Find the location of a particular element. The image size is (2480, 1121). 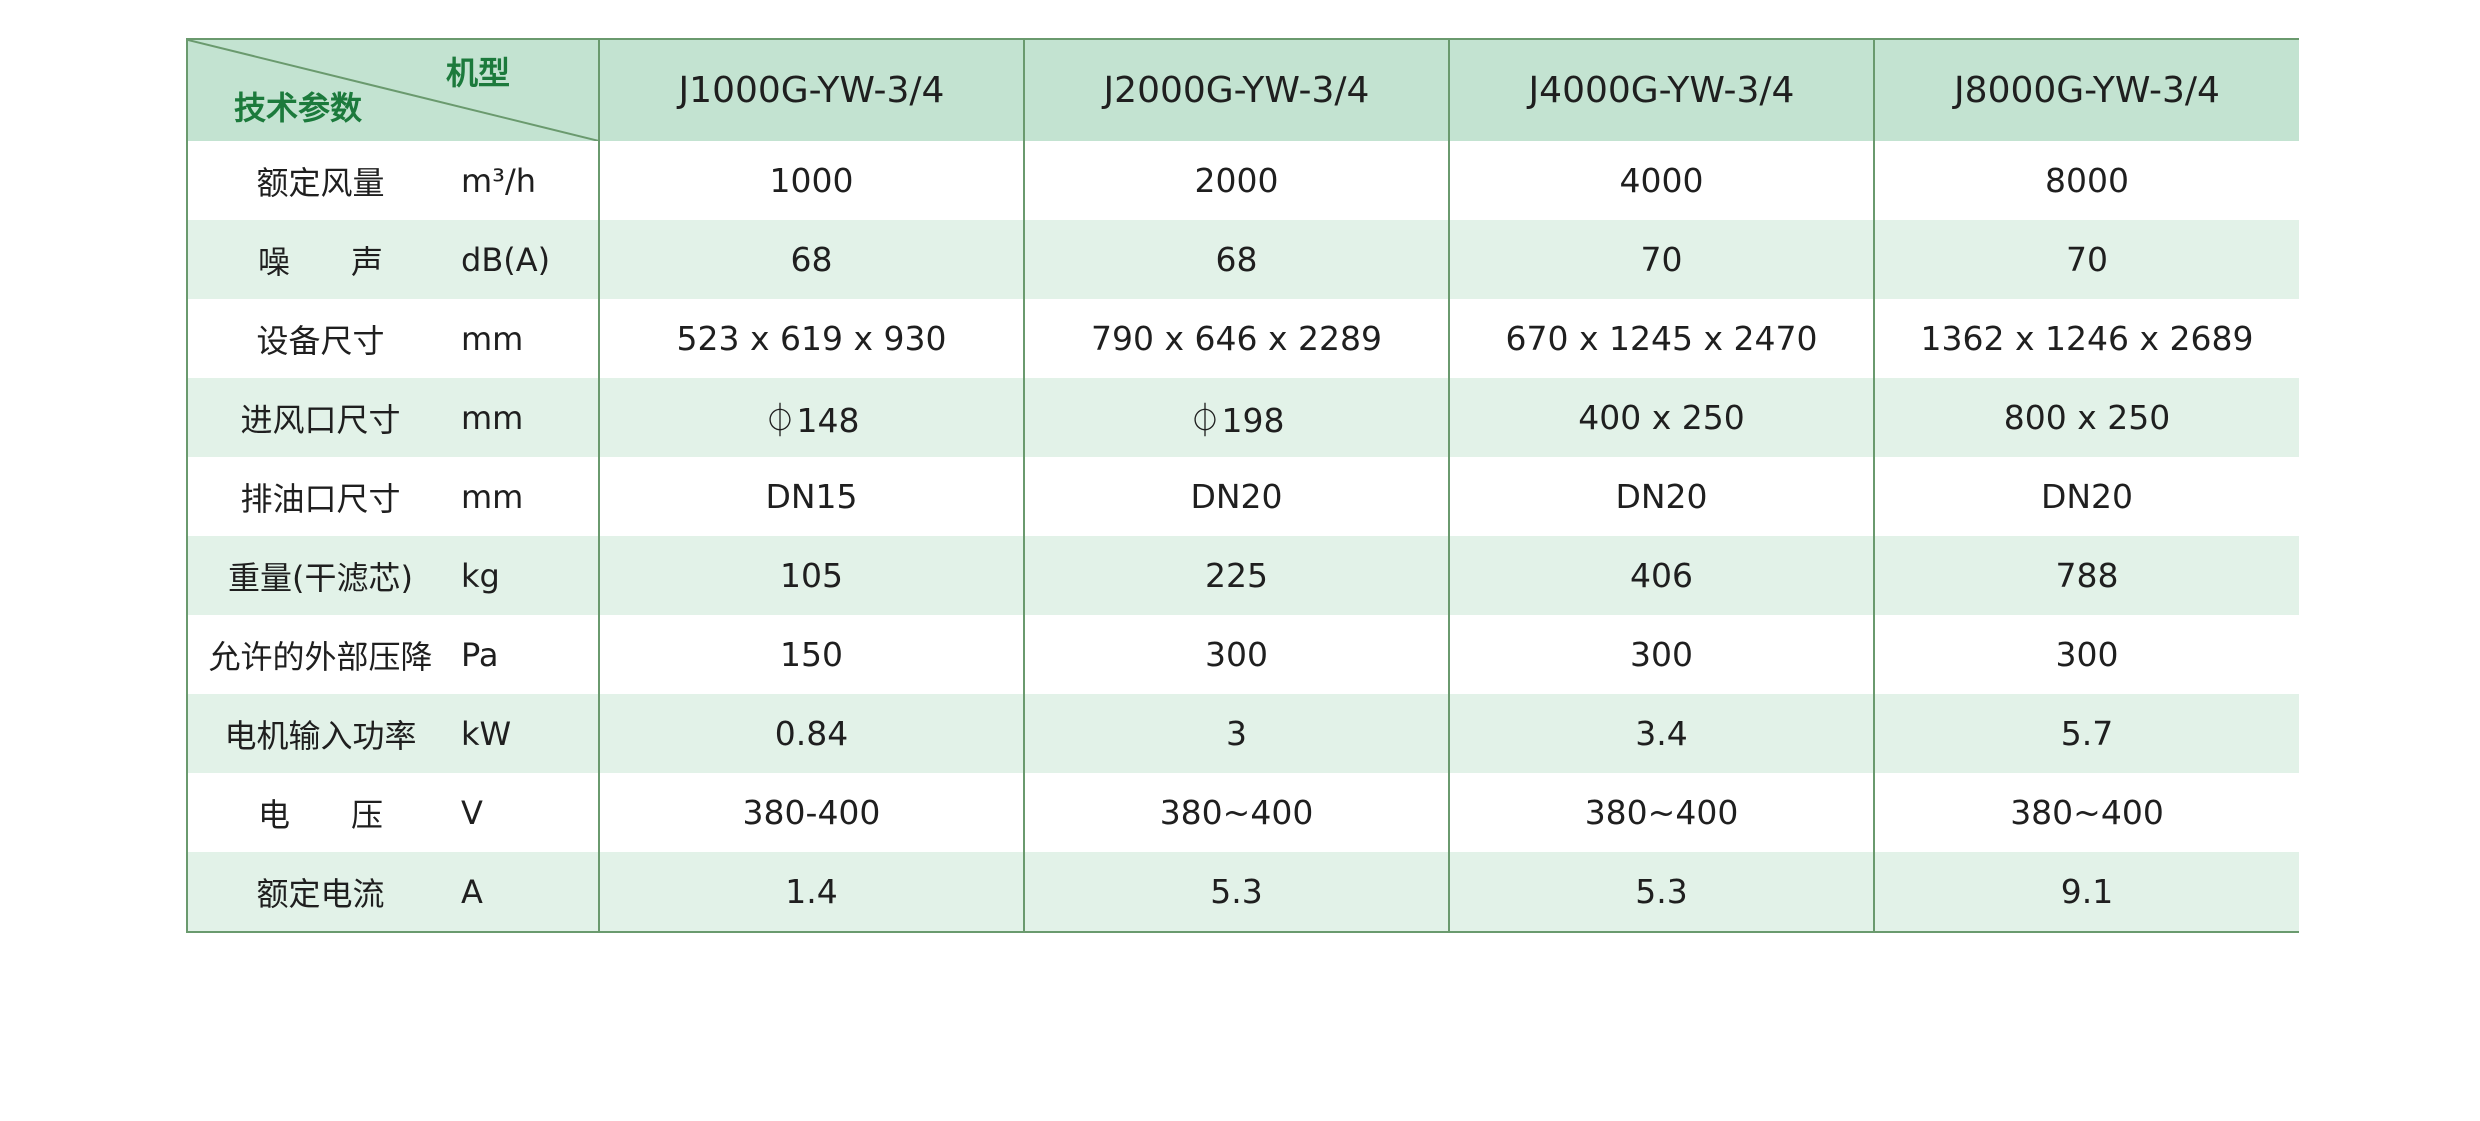

parameter-unit: V is located at coordinates (472, 812).